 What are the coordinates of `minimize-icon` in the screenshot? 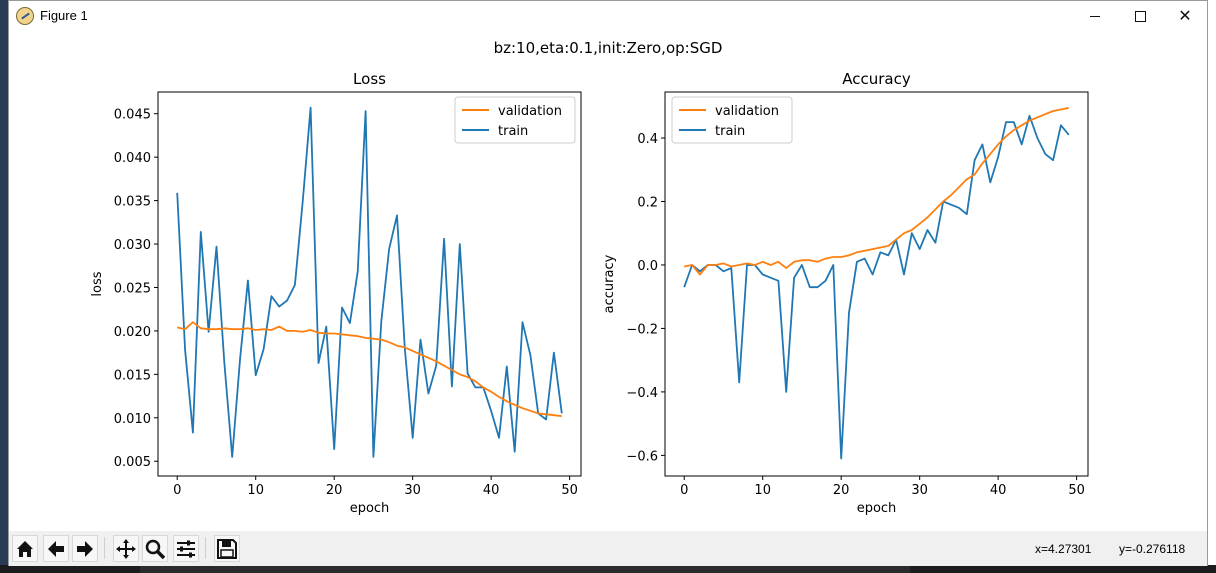 It's located at (1095, 16).